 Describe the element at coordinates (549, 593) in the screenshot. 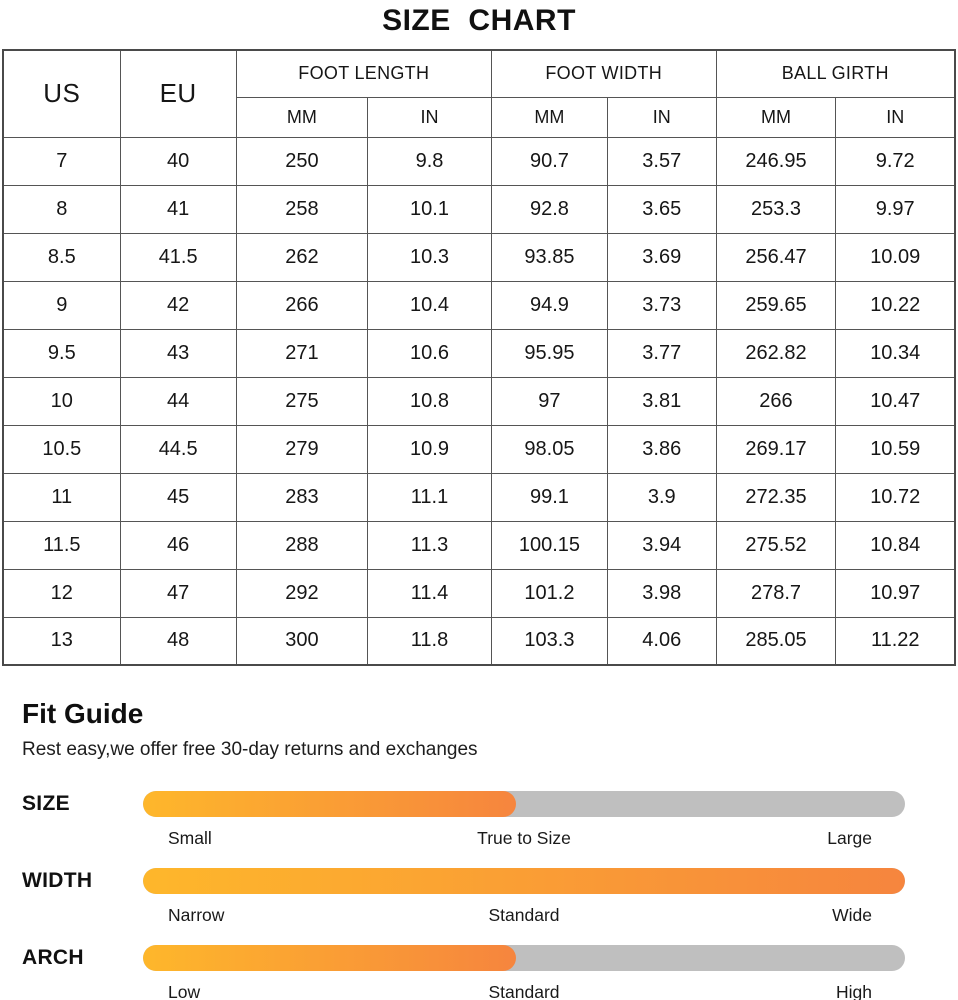

I see `table-cell: 101.2` at that location.